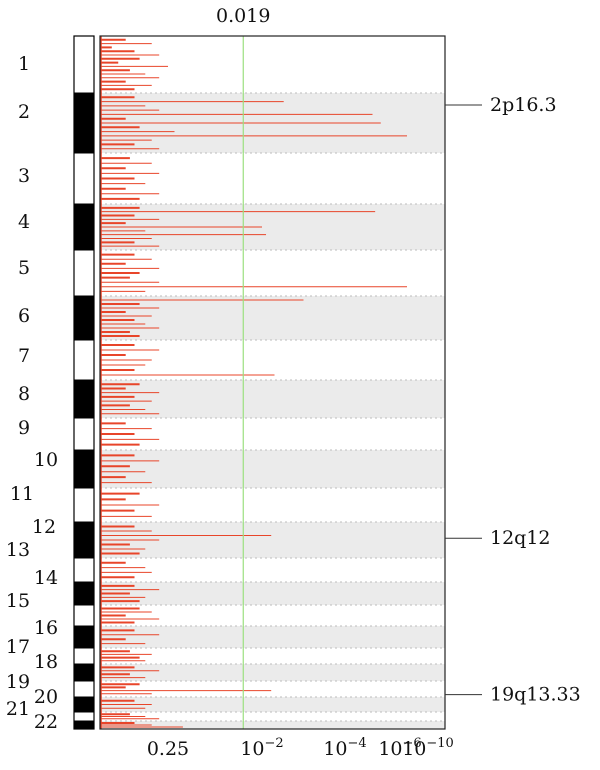 The width and height of the screenshot is (600, 770). I want to click on chromosome-label: 5, so click(24, 268).